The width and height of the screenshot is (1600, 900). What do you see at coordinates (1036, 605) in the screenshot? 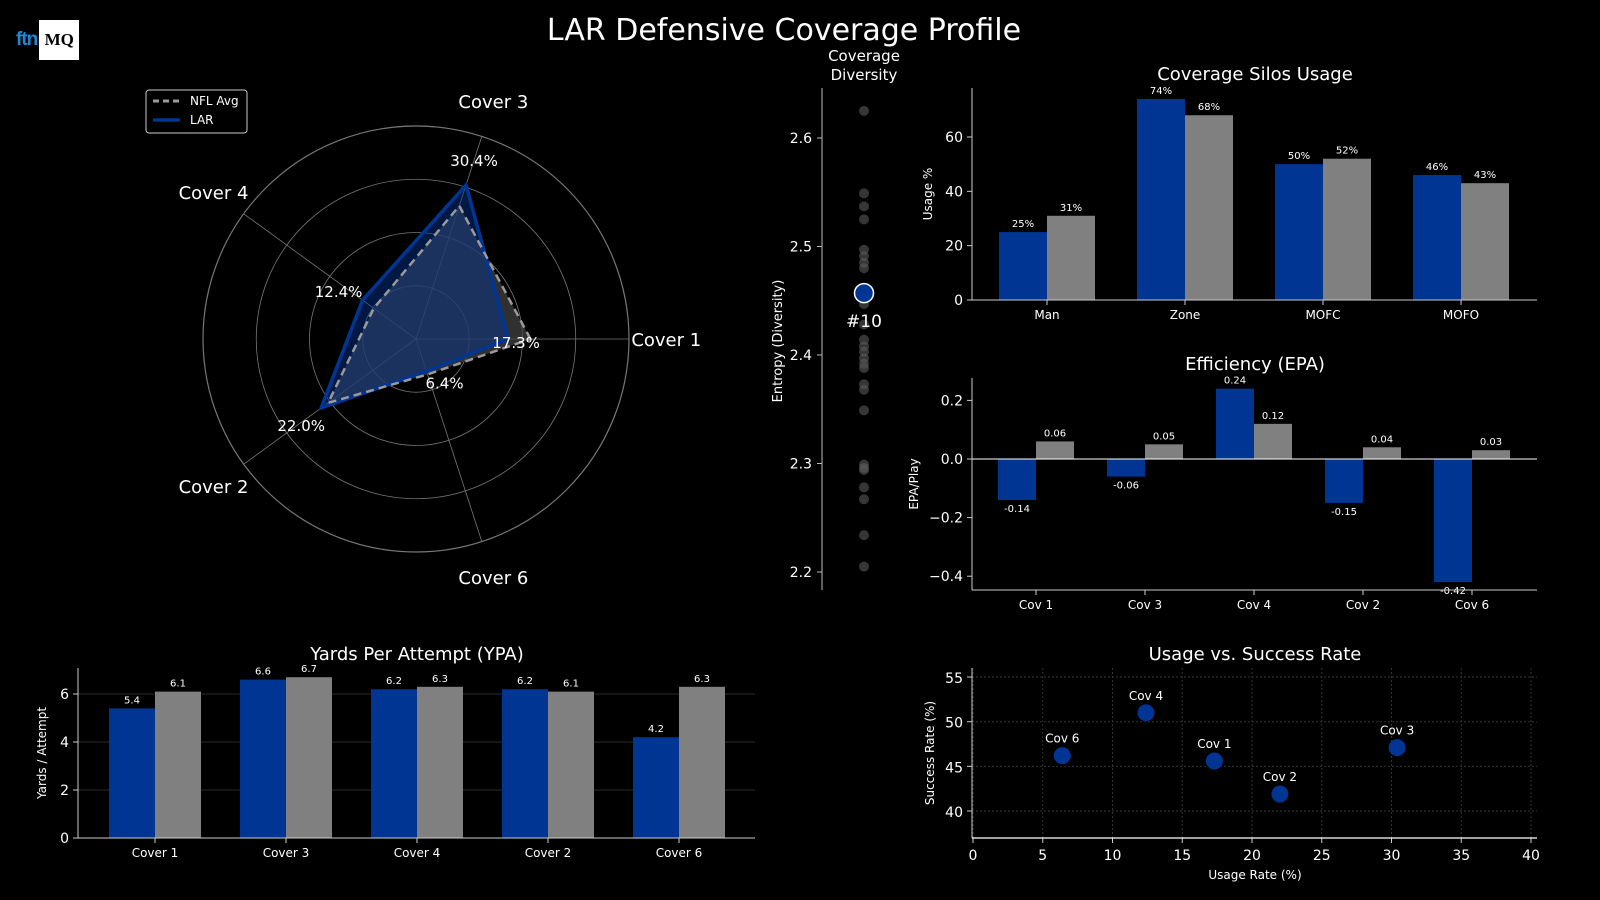
I see `bar-category-label: Cov 1` at bounding box center [1036, 605].